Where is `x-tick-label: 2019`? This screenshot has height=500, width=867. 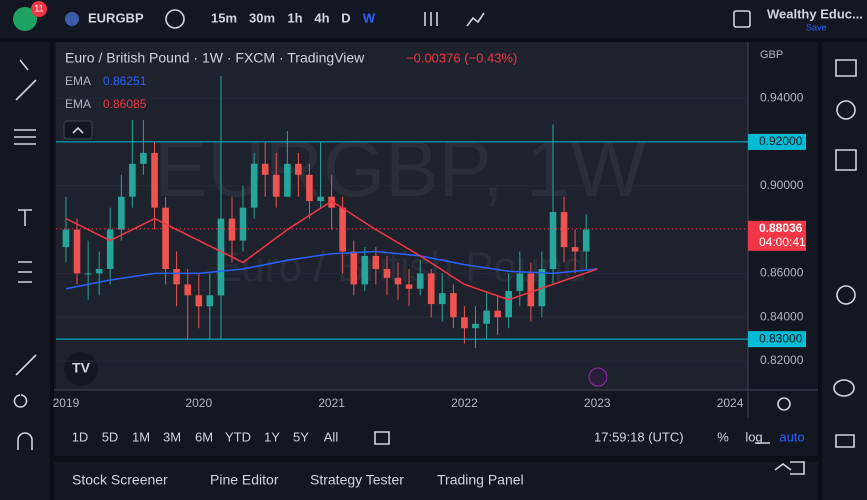 x-tick-label: 2019 is located at coordinates (66, 403).